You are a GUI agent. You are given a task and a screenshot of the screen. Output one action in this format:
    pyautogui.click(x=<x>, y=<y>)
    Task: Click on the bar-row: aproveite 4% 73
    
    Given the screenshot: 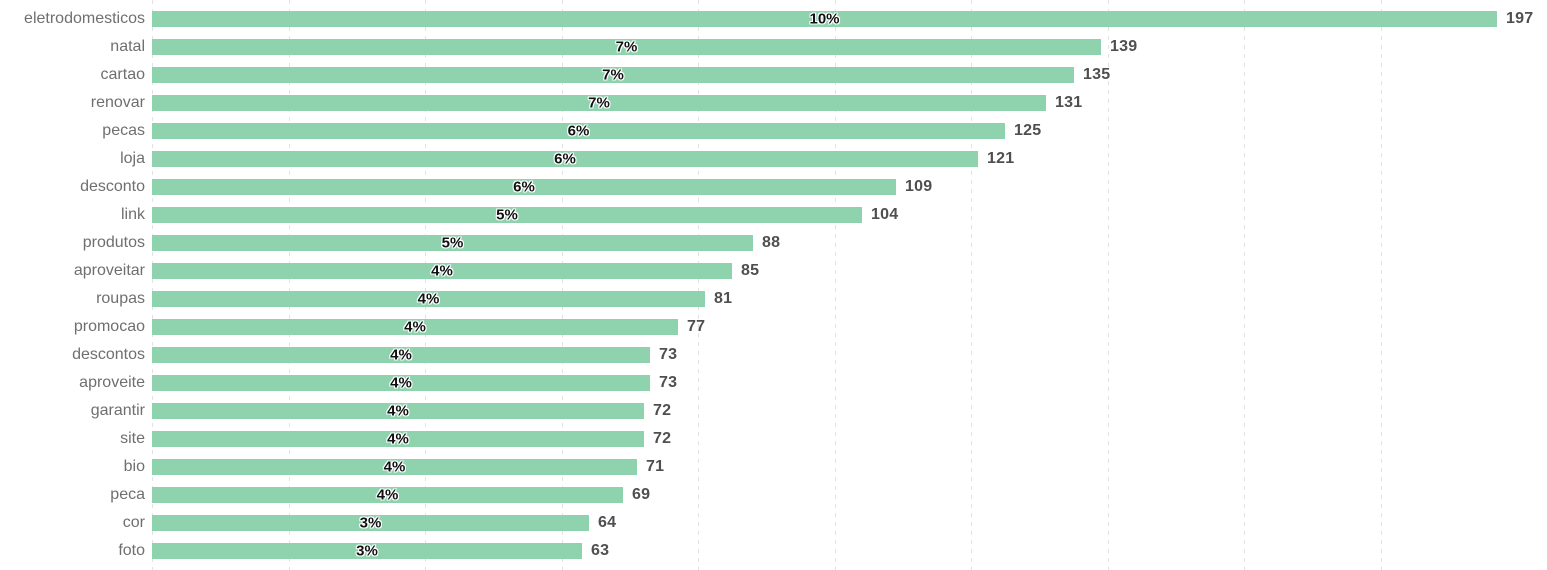 What is the action you would take?
    pyautogui.click(x=773, y=383)
    